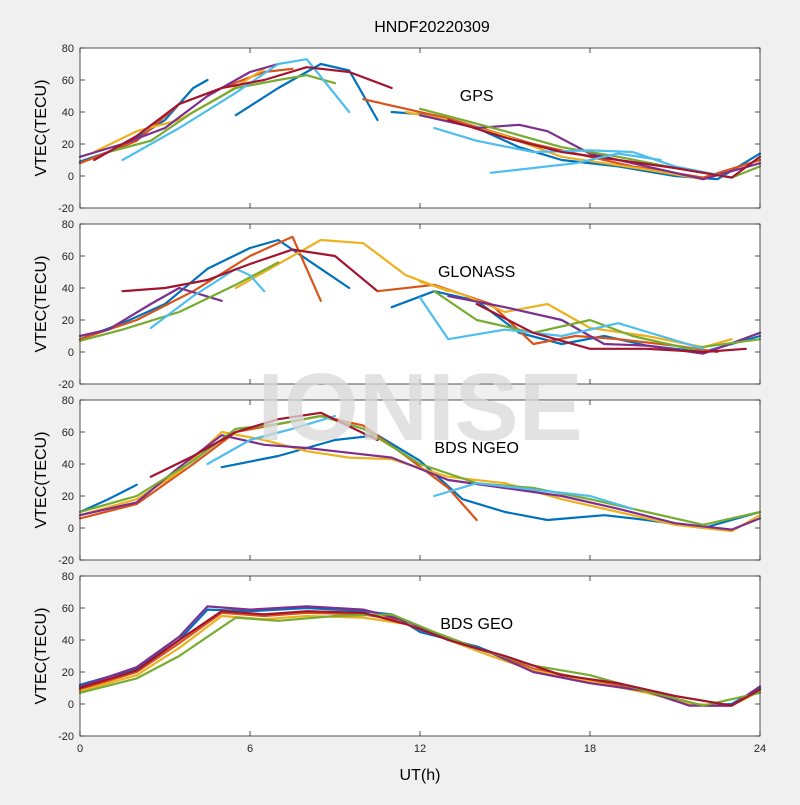 The image size is (800, 805). What do you see at coordinates (420, 749) in the screenshot?
I see `x-tick-label: 12` at bounding box center [420, 749].